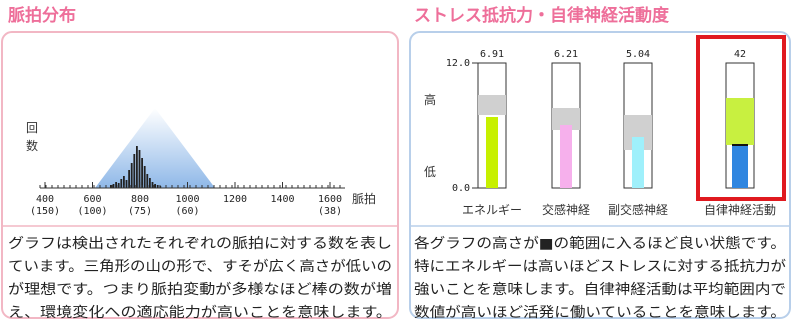 This screenshot has height=320, width=792. Describe the element at coordinates (32, 128) in the screenshot. I see `y-label: 回` at that location.